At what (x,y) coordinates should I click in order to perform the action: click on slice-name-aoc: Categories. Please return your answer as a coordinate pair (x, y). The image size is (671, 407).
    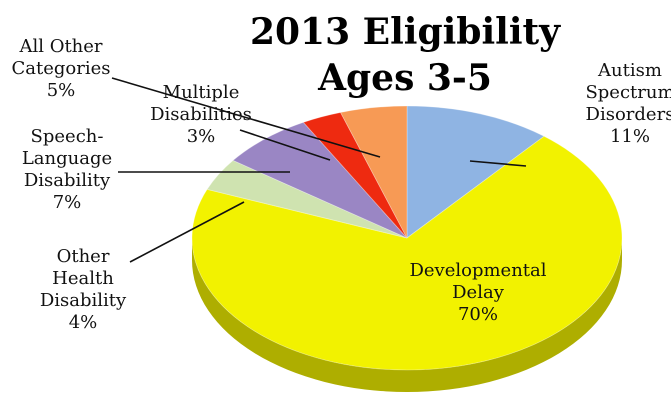
    Looking at the image, I should click on (61, 68).